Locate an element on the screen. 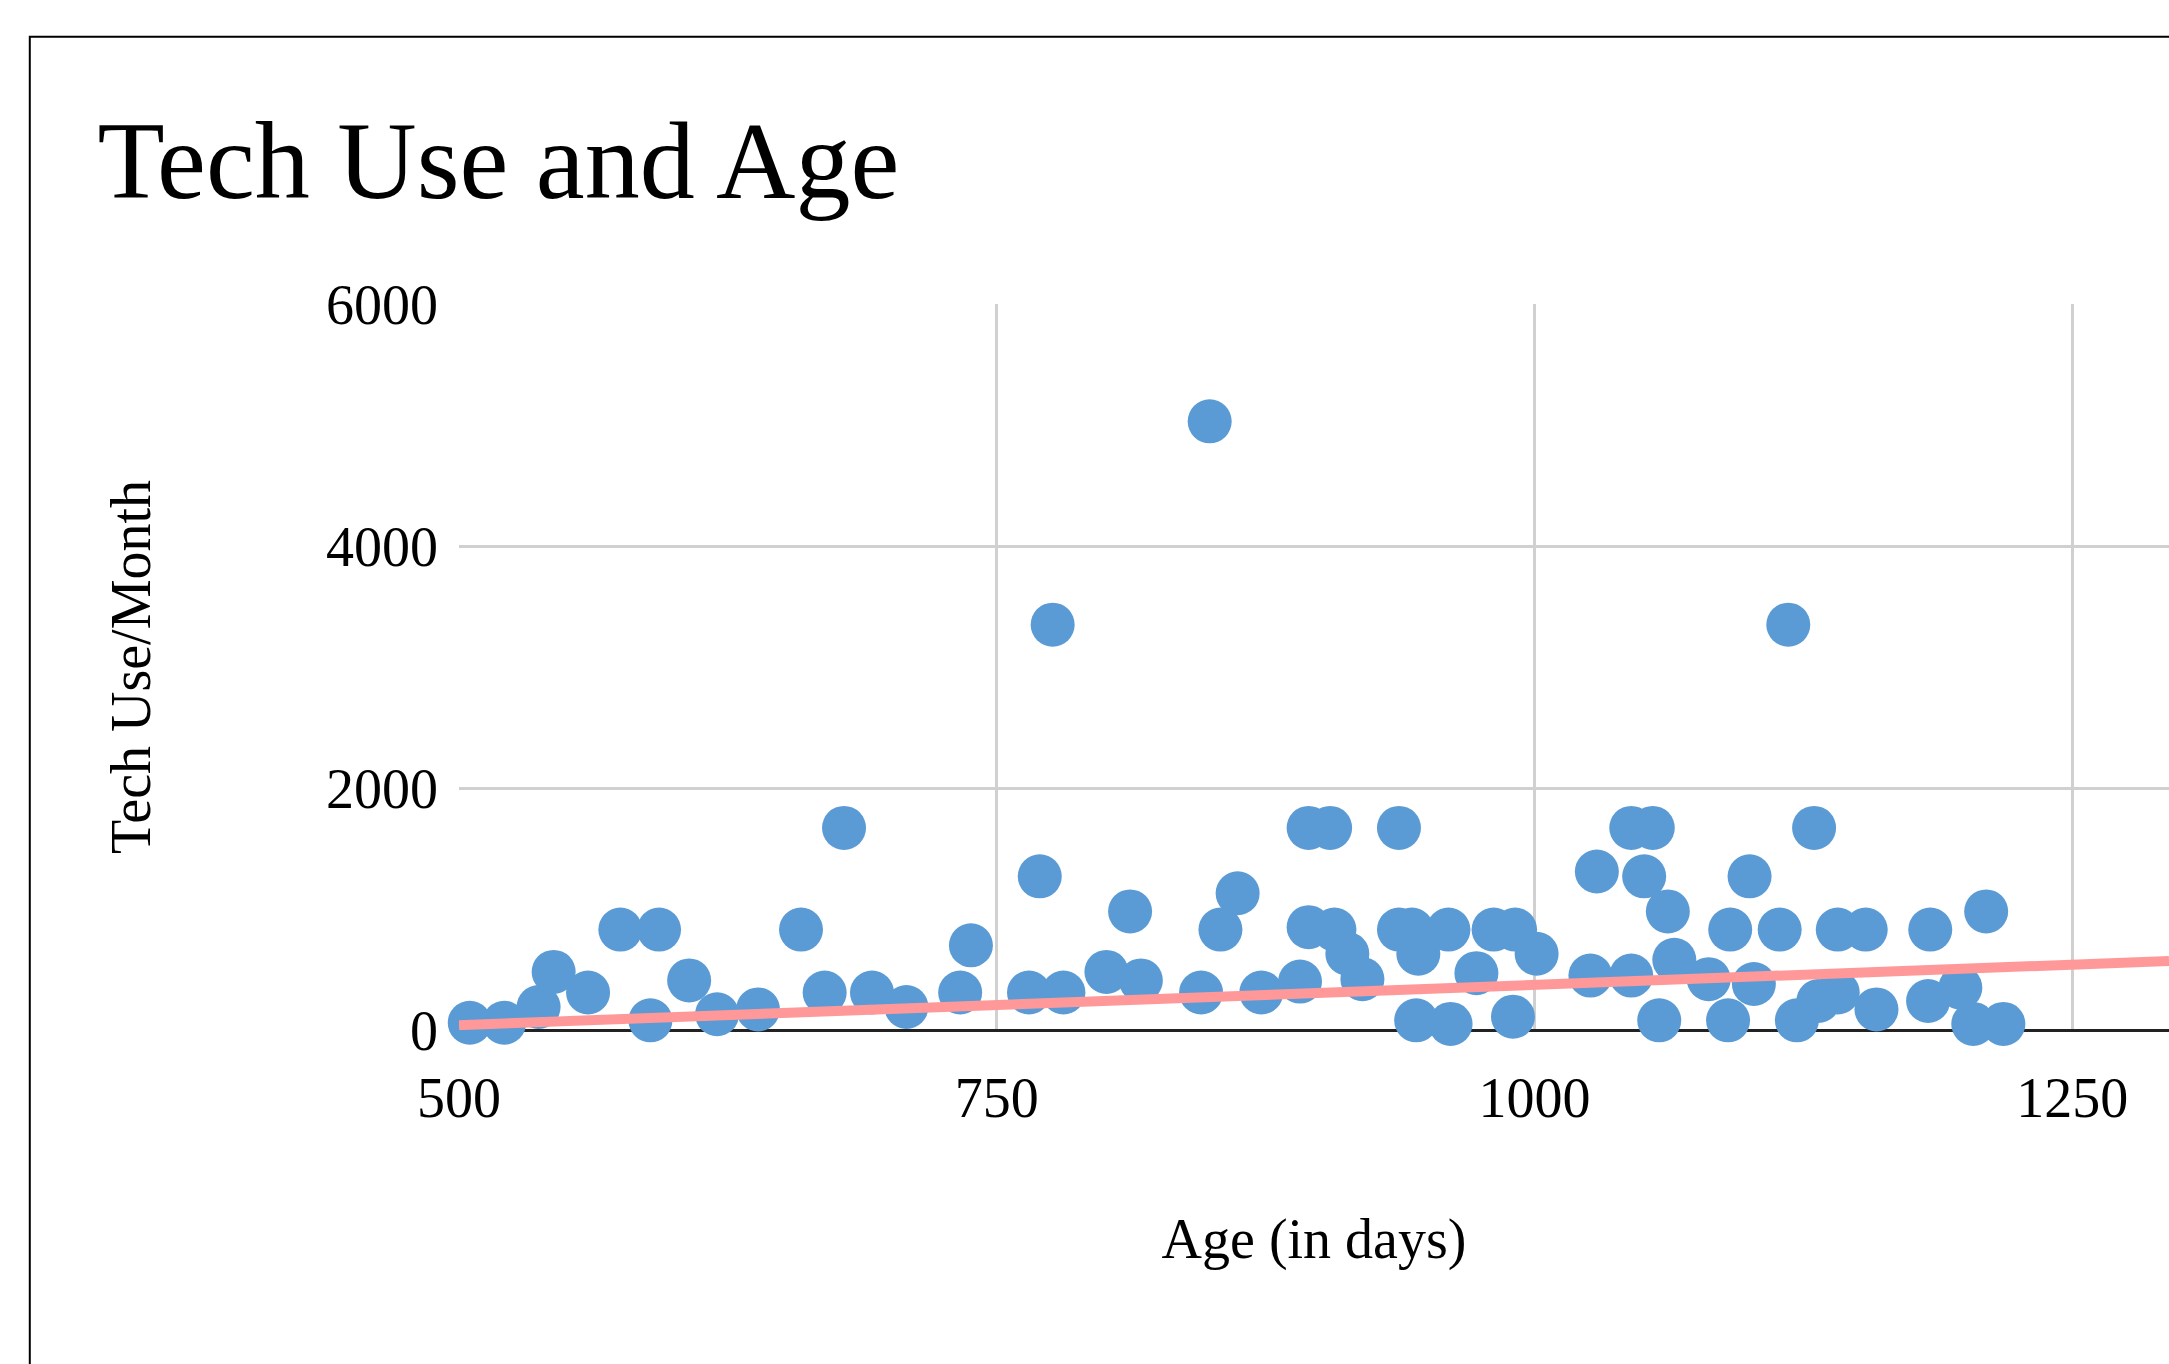 Image resolution: width=2169 pixels, height=1364 pixels. y-tick-label: 6000 is located at coordinates (382, 304).